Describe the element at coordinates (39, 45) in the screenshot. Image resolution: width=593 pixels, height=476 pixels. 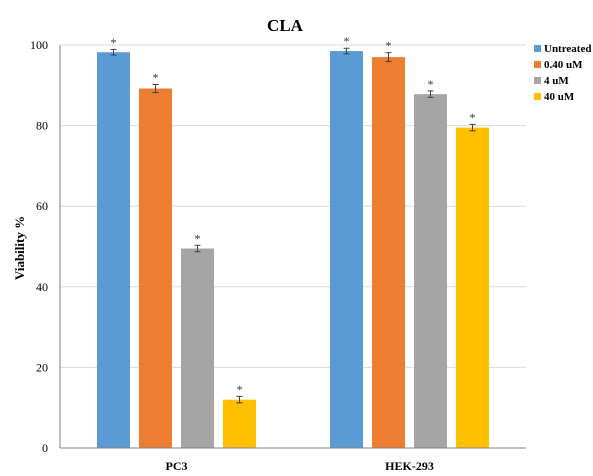
I see `y-tick-label: 100` at that location.